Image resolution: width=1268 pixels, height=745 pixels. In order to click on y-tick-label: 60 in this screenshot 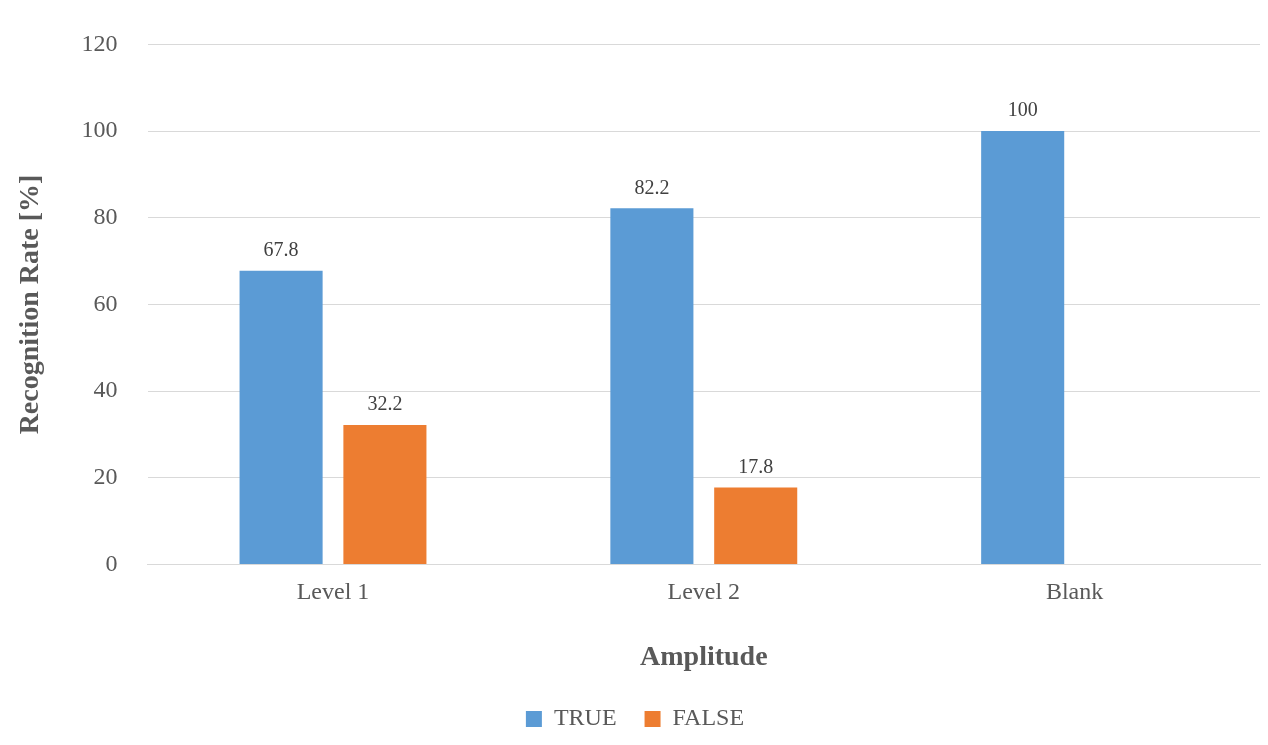, I will do `click(105, 302)`.